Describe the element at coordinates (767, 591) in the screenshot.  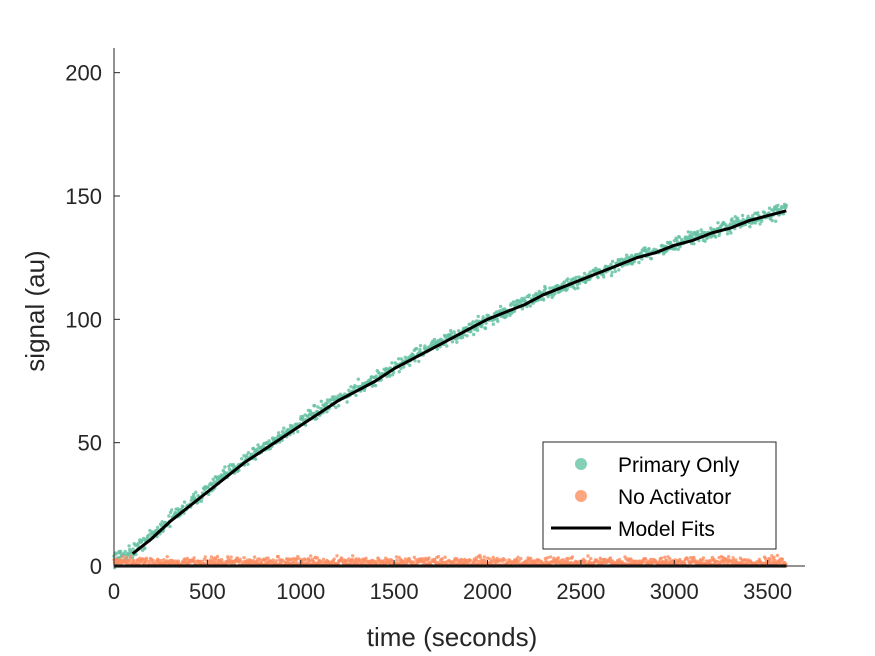
I see `x-tick-label: 3500` at that location.